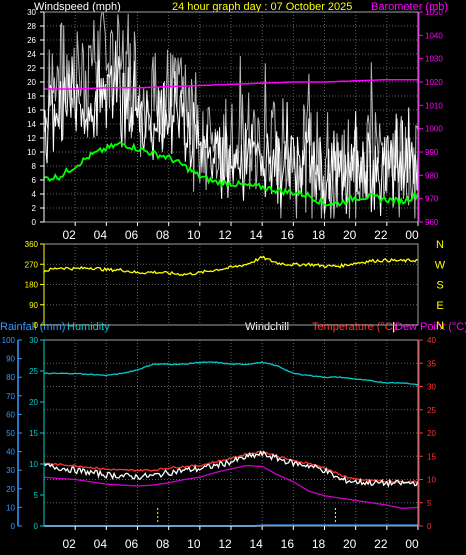  Describe the element at coordinates (31, 82) in the screenshot. I see `windspeed-ytick-label: 20` at that location.